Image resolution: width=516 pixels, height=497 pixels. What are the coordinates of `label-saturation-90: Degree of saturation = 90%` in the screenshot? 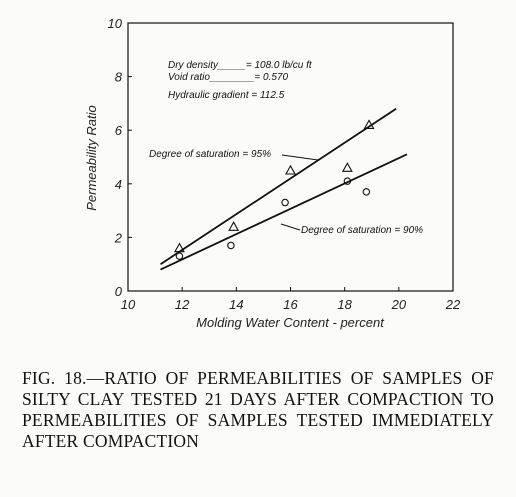 It's located at (362, 230).